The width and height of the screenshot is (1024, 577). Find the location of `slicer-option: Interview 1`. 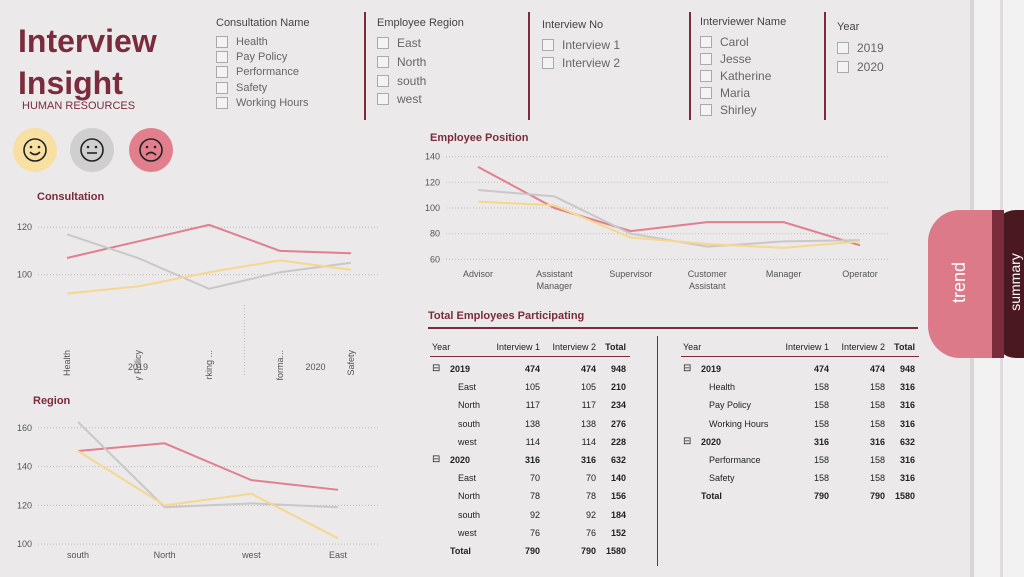

slicer-option: Interview 1 is located at coordinates (615, 45).